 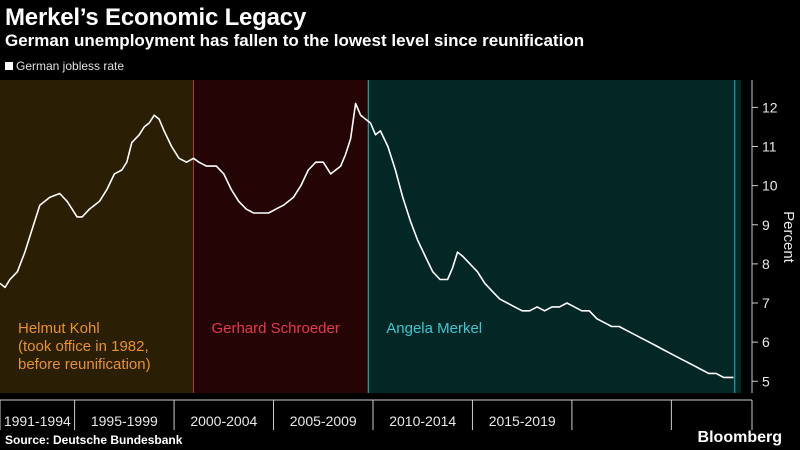 What do you see at coordinates (84, 364) in the screenshot?
I see `era-label-1-line-3: before reunification)` at bounding box center [84, 364].